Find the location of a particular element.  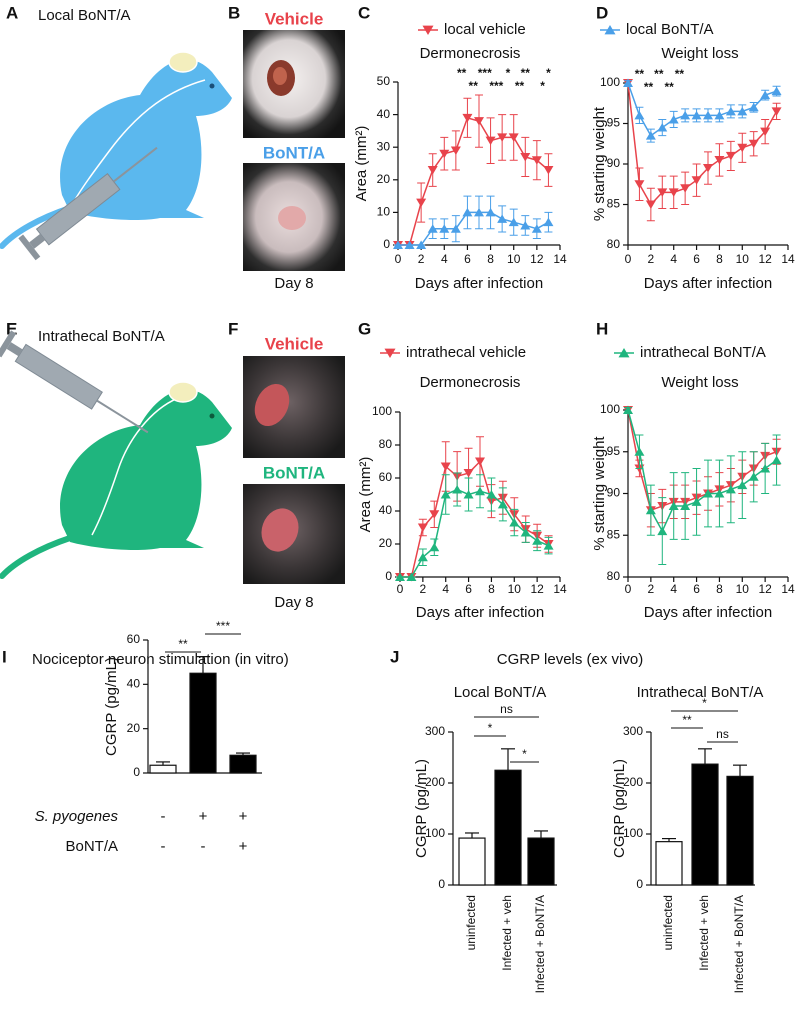

panel-letter: H is located at coordinates (602, 328).